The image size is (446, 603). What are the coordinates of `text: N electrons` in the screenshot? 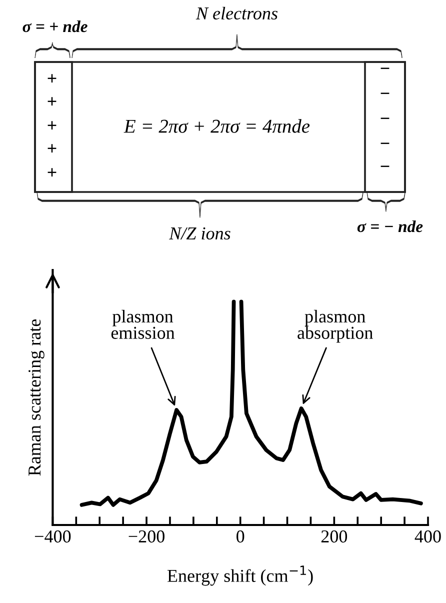 It's located at (237, 13).